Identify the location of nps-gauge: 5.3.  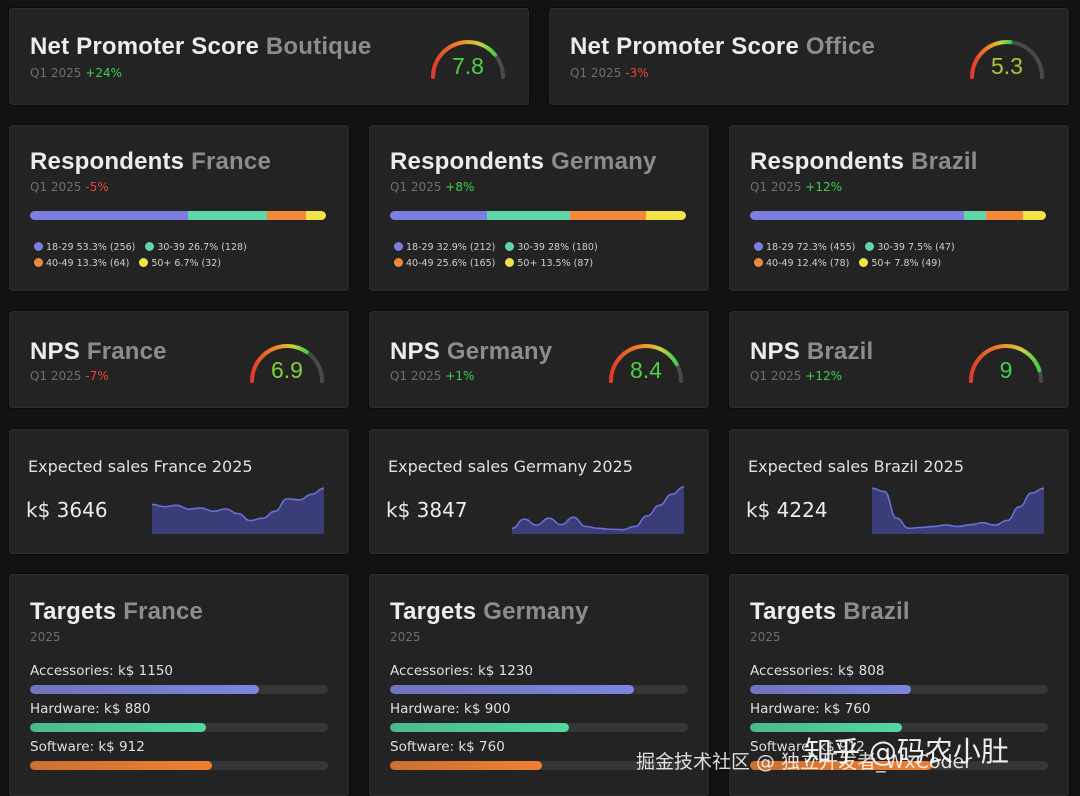
(1007, 65).